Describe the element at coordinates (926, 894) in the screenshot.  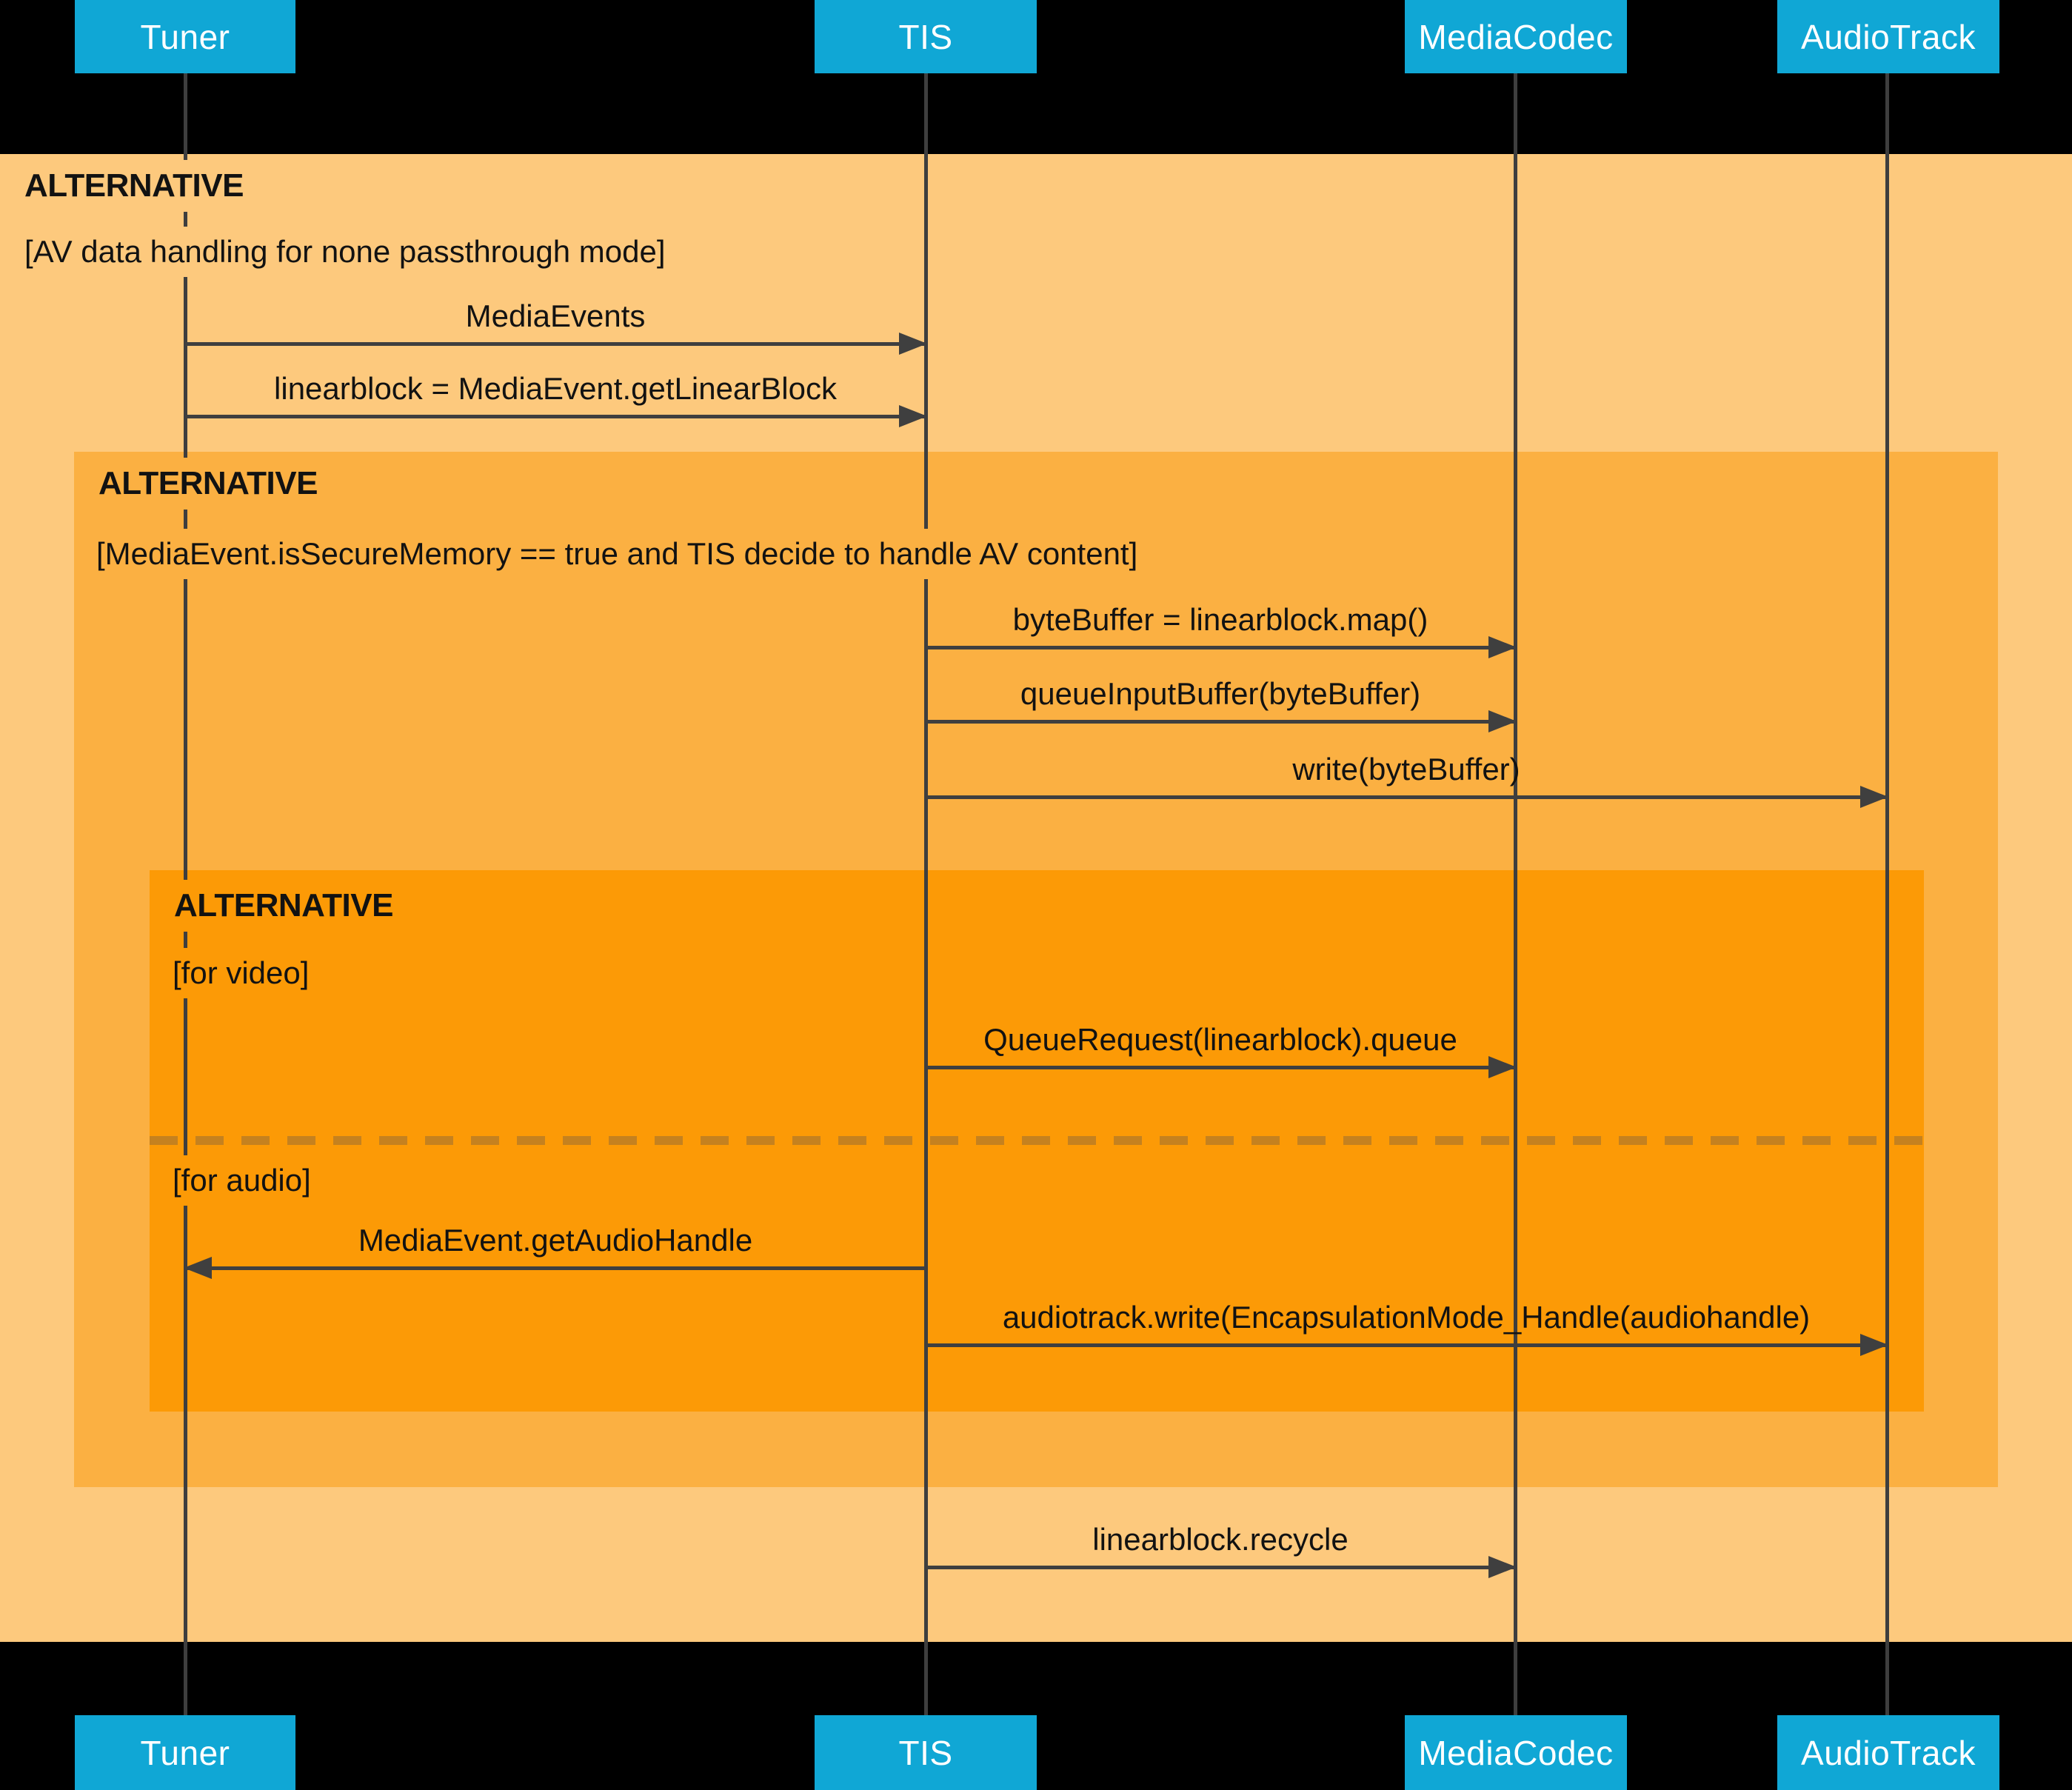
I see `lifeline-tis` at that location.